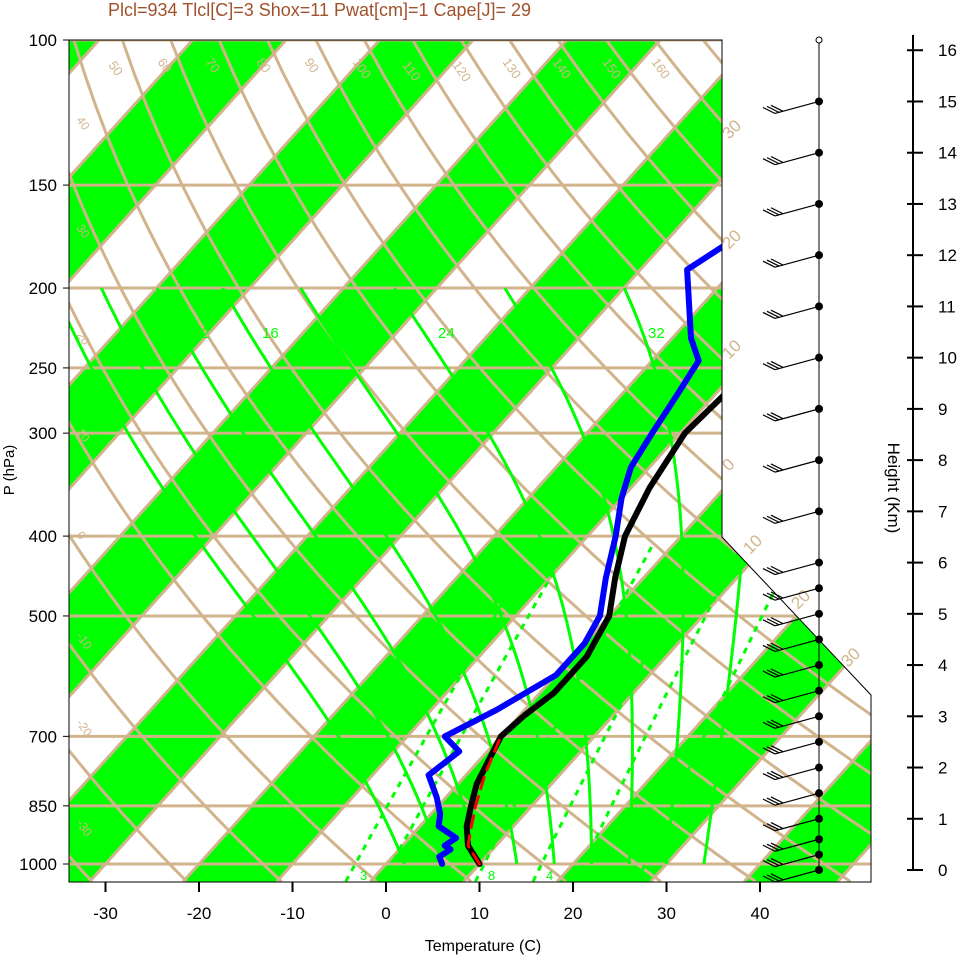 The image size is (961, 962). Describe the element at coordinates (43, 433) in the screenshot. I see `p-tick-label: 300` at that location.